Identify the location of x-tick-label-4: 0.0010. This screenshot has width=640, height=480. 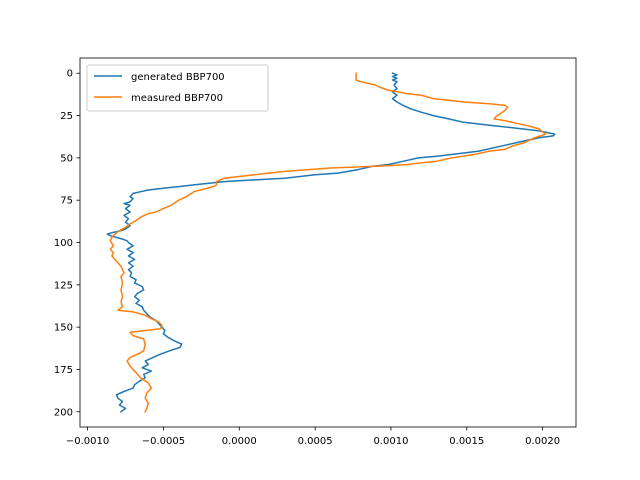
(390, 441).